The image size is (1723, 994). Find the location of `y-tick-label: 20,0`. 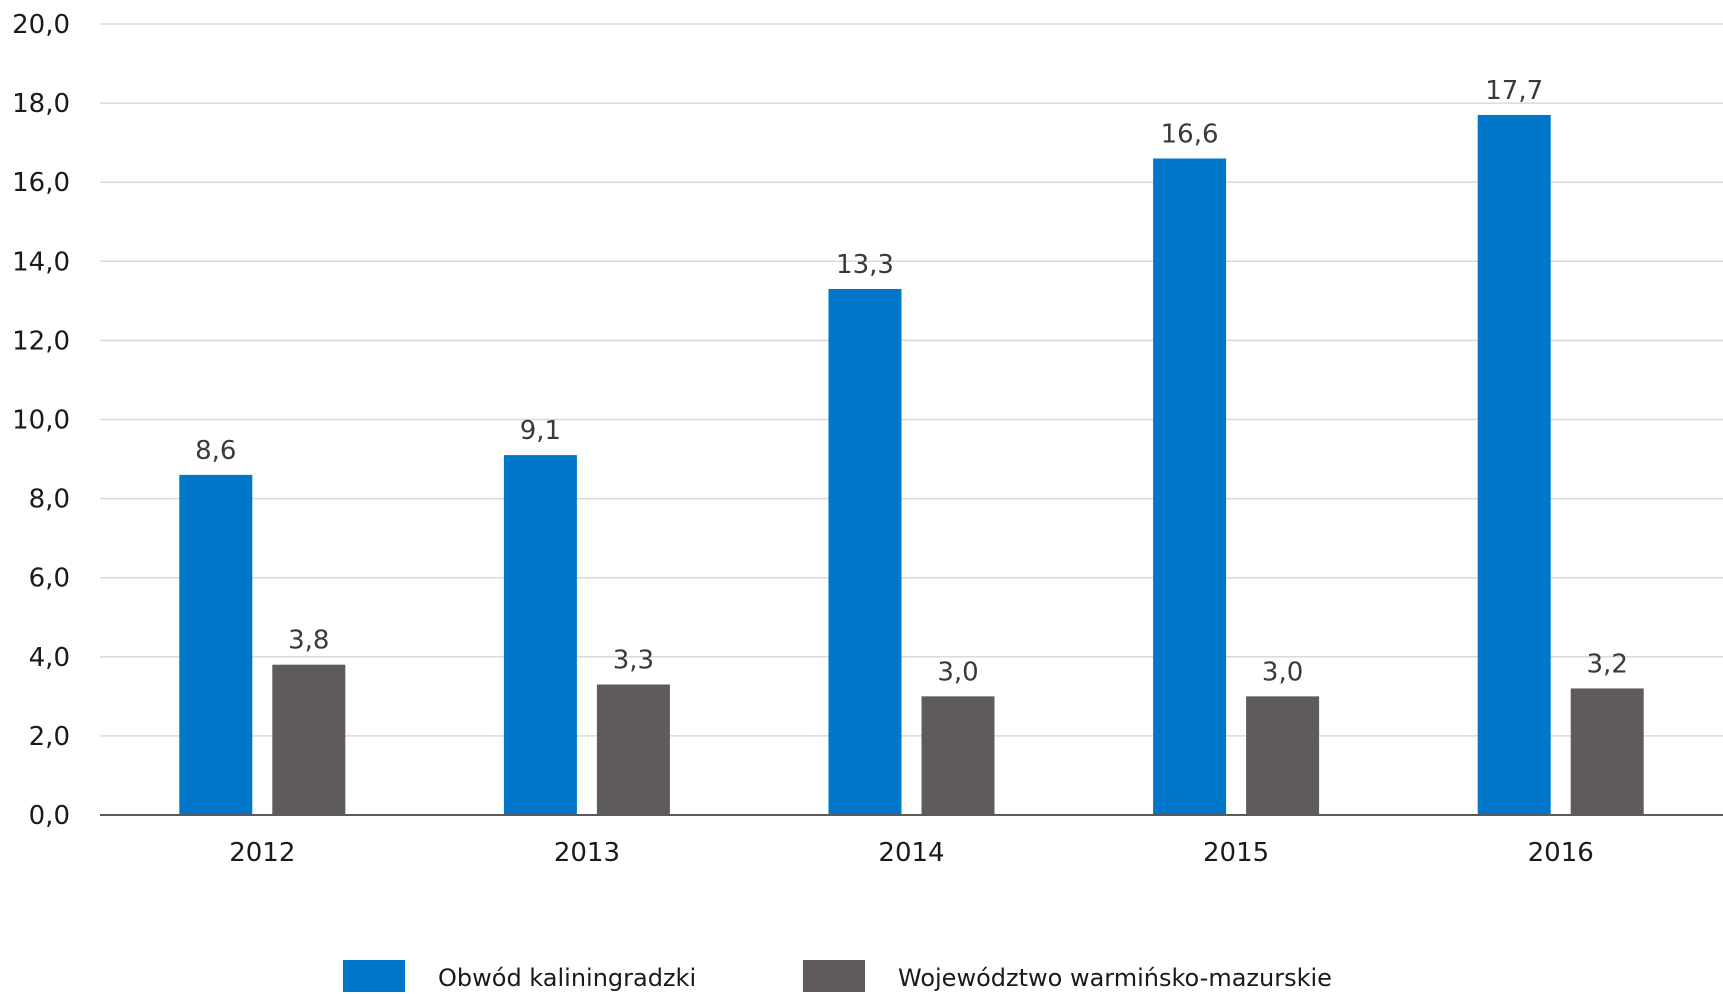

y-tick-label: 20,0 is located at coordinates (41, 25).